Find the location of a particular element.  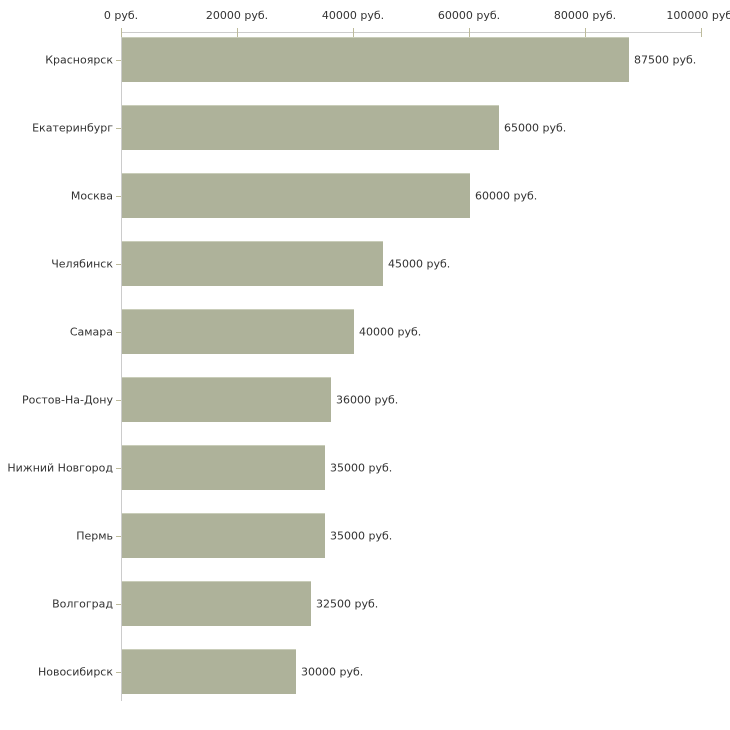

value-label: 32500 руб. is located at coordinates (347, 603).